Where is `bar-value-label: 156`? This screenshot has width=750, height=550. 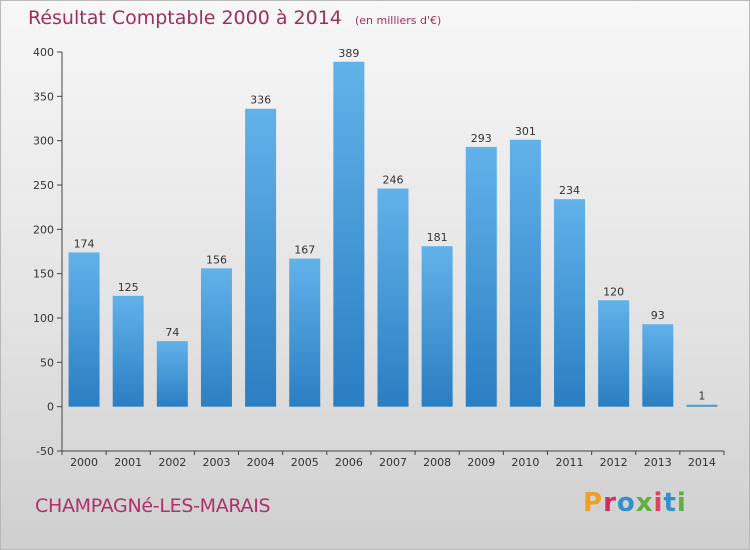
bar-value-label: 156 is located at coordinates (216, 259).